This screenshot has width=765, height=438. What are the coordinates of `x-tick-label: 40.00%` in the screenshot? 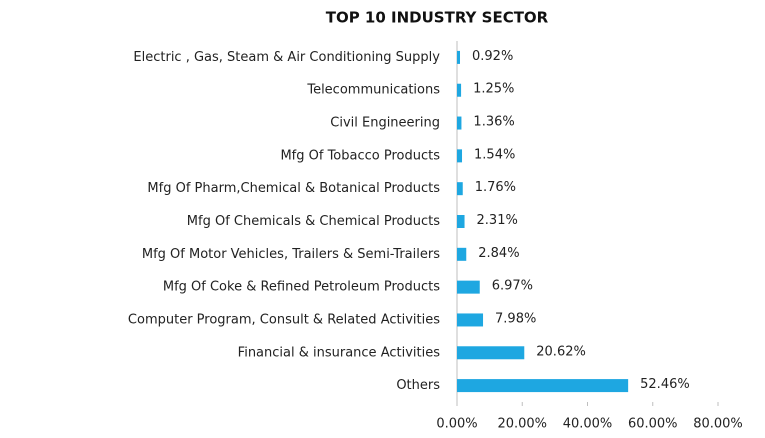 It's located at (588, 424).